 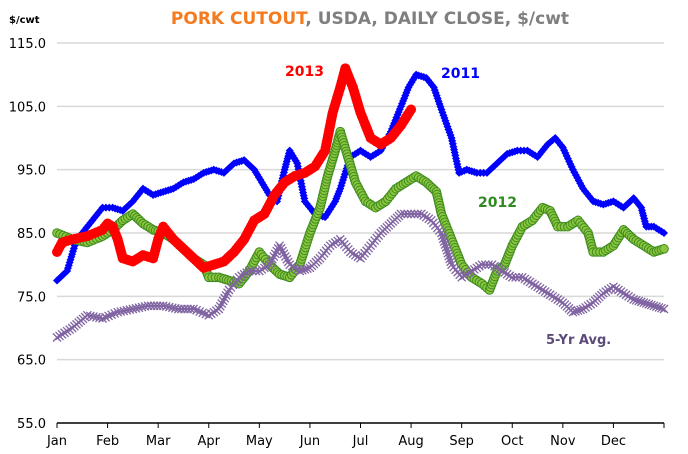 What do you see at coordinates (239, 19) in the screenshot?
I see `chart-title-highlight: PORK CUTOUT` at bounding box center [239, 19].